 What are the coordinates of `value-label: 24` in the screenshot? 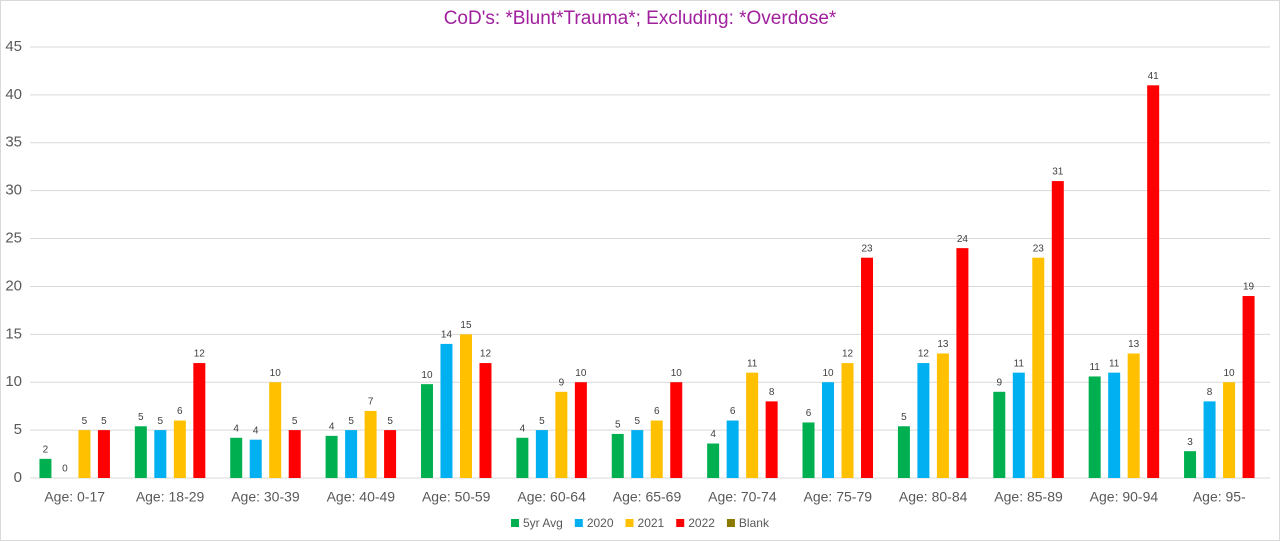 It's located at (963, 239).